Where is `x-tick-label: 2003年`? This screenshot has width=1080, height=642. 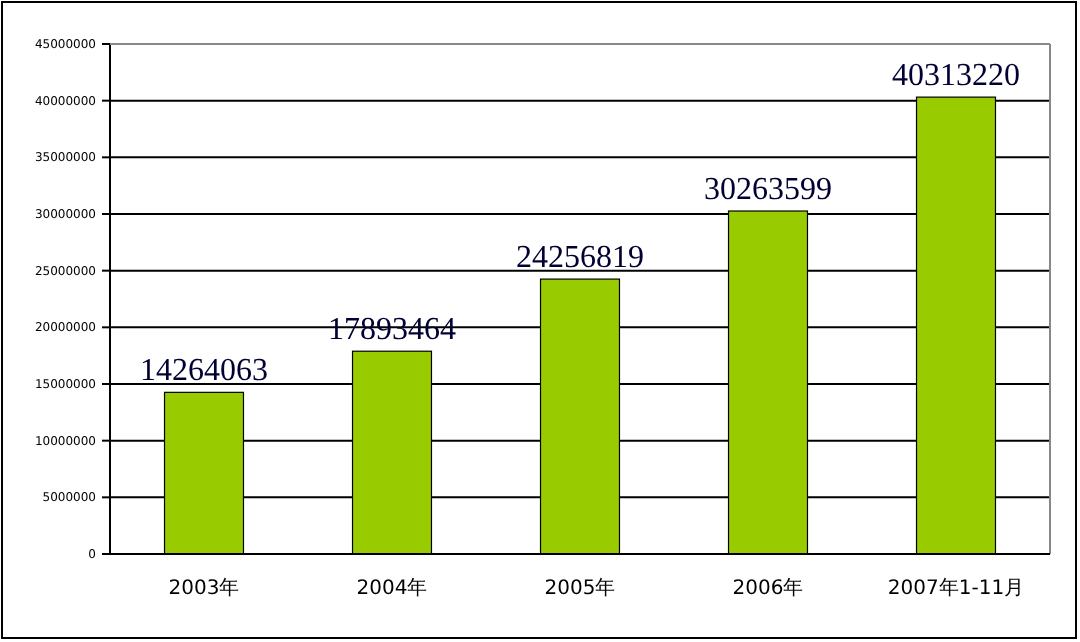 x-tick-label: 2003年 is located at coordinates (204, 588).